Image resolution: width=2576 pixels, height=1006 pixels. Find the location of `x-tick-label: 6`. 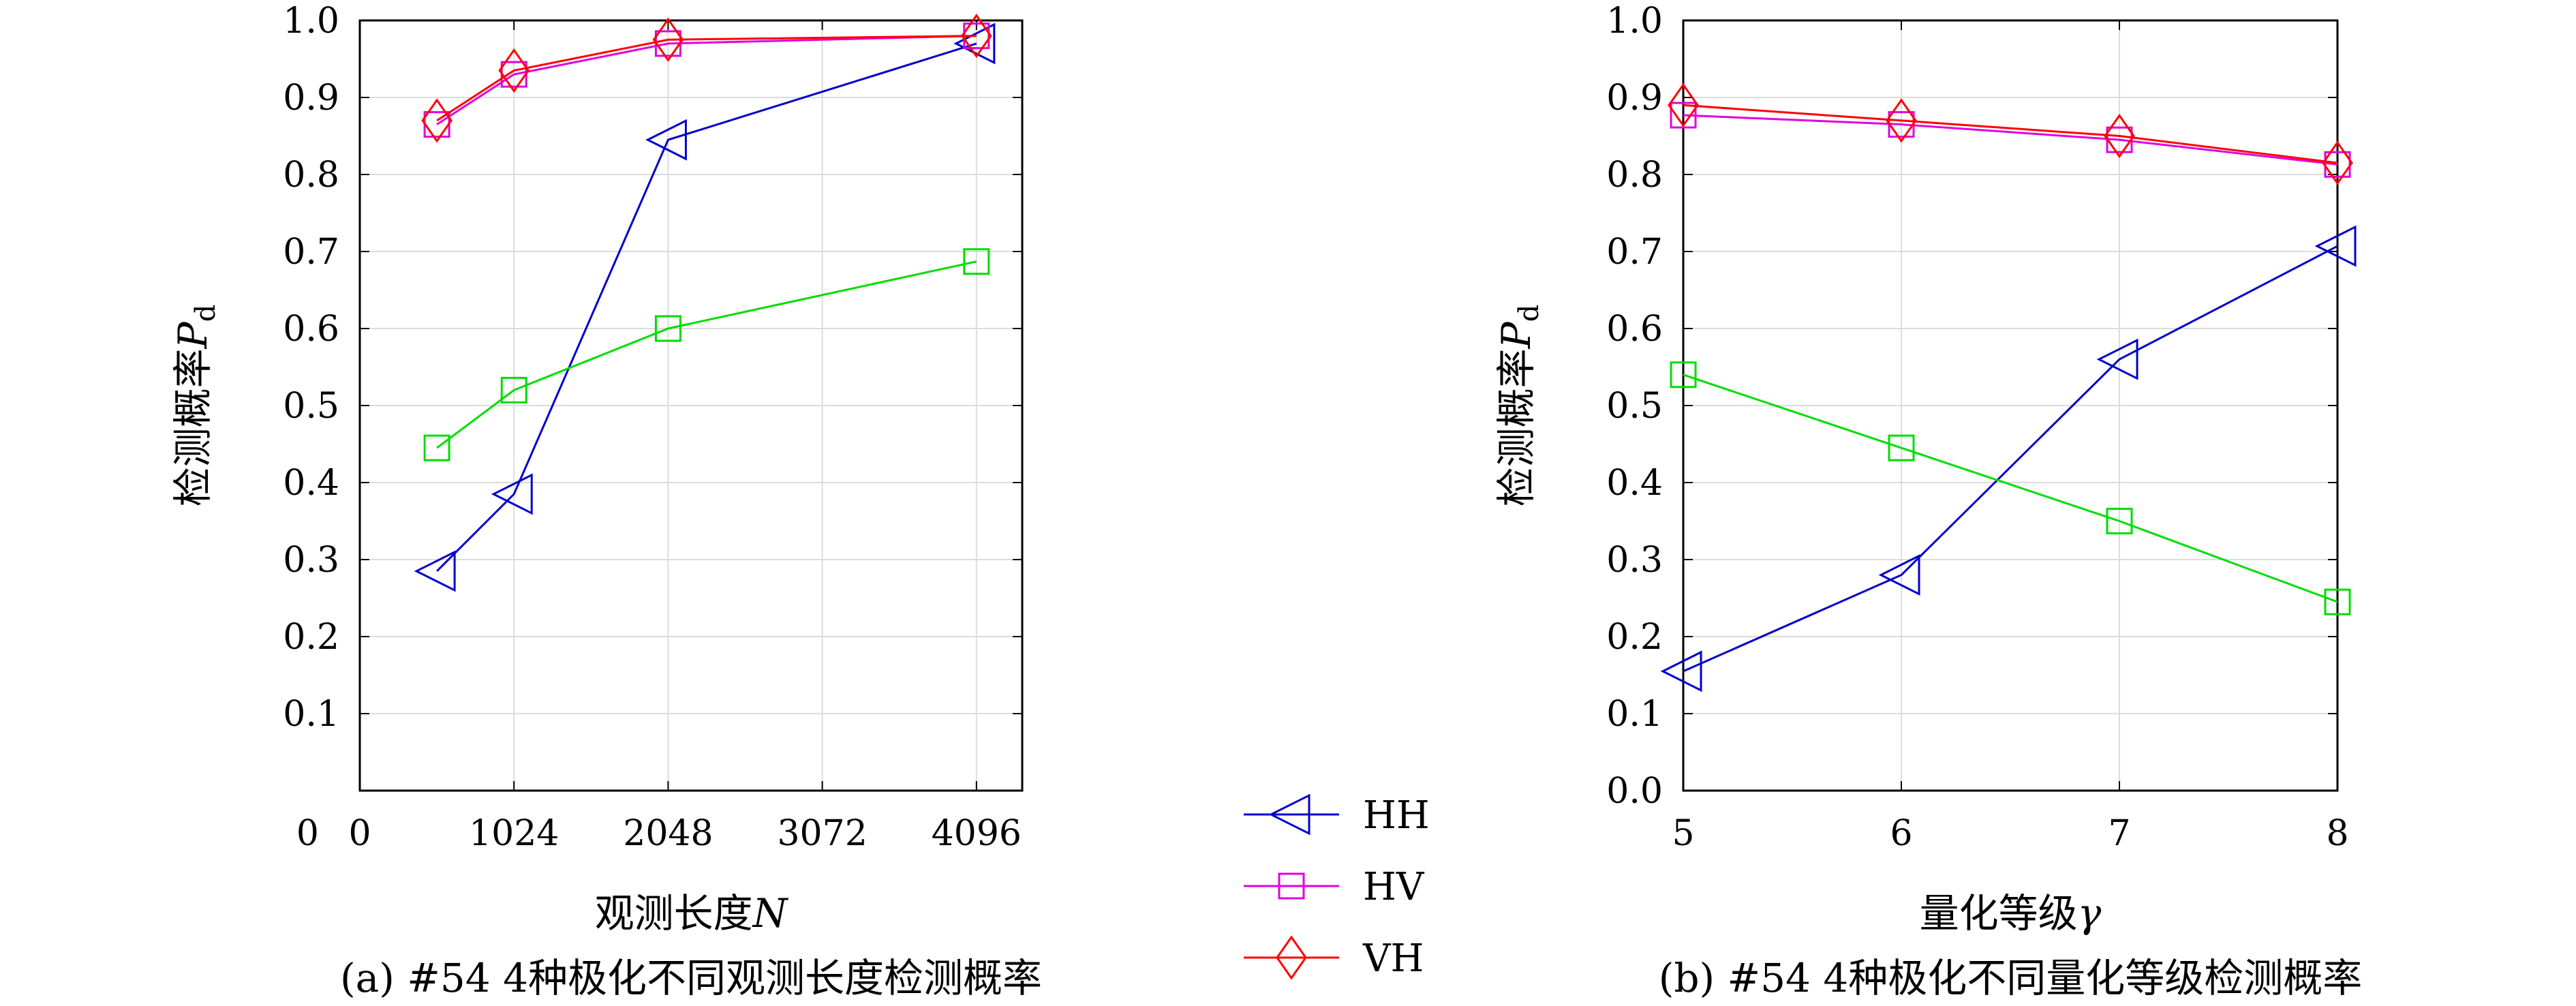

x-tick-label: 6 is located at coordinates (1901, 834).